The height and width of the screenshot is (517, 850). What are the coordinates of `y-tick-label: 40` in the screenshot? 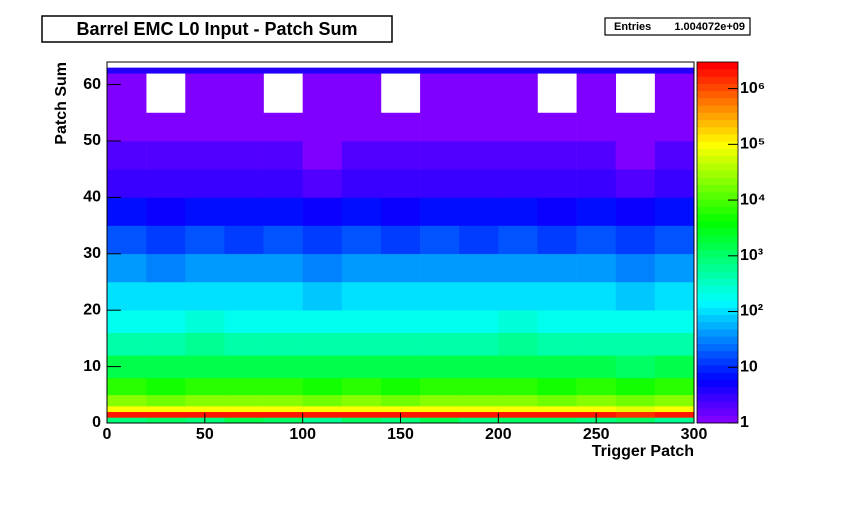 It's located at (92, 197).